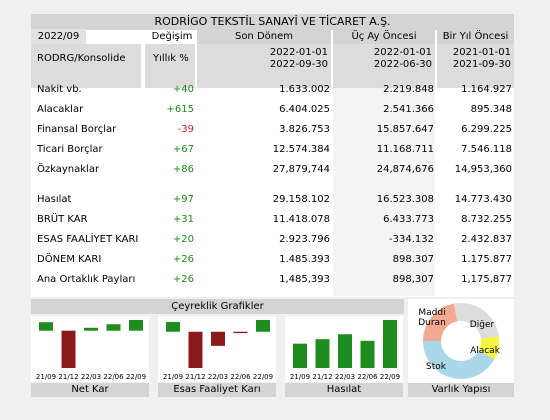 This screenshot has height=420, width=550. I want to click on row-year-ago-value: 14.773.430, so click(483, 199).